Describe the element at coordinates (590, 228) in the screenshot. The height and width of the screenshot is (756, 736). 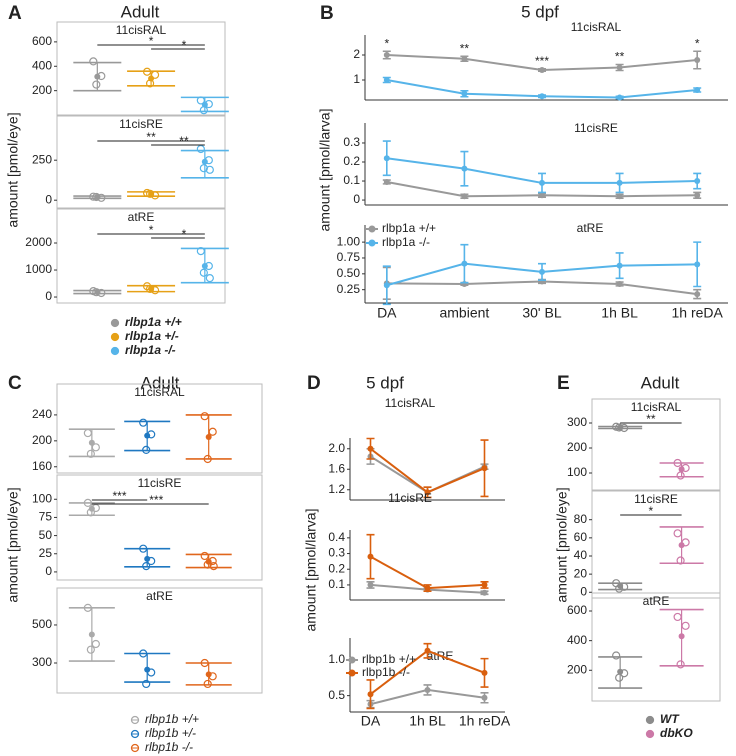
I see `subplot-title: atRE` at that location.